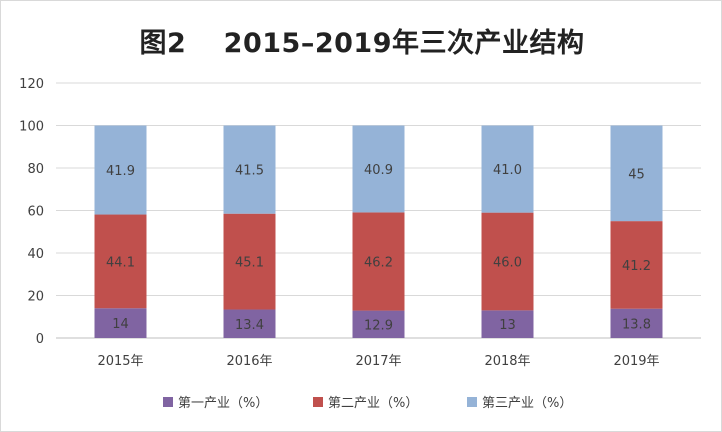 The height and width of the screenshot is (432, 722). I want to click on x-tick-label: 2017年, so click(378, 361).